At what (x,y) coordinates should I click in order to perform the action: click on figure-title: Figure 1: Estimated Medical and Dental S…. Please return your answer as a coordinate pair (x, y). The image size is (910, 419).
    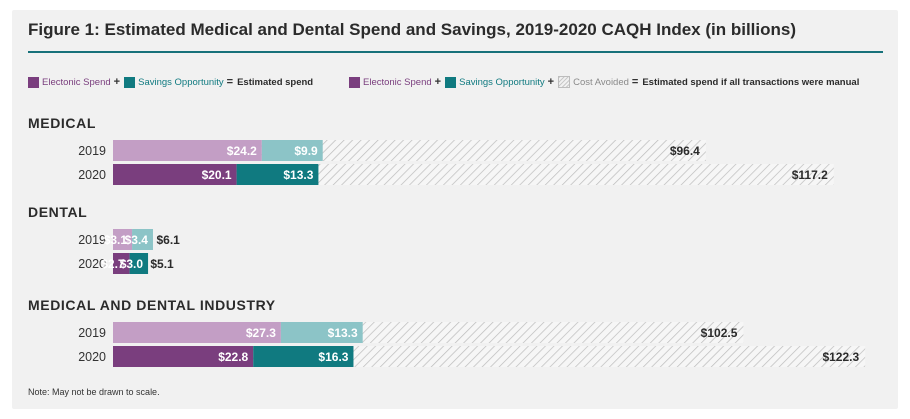
    Looking at the image, I should click on (412, 29).